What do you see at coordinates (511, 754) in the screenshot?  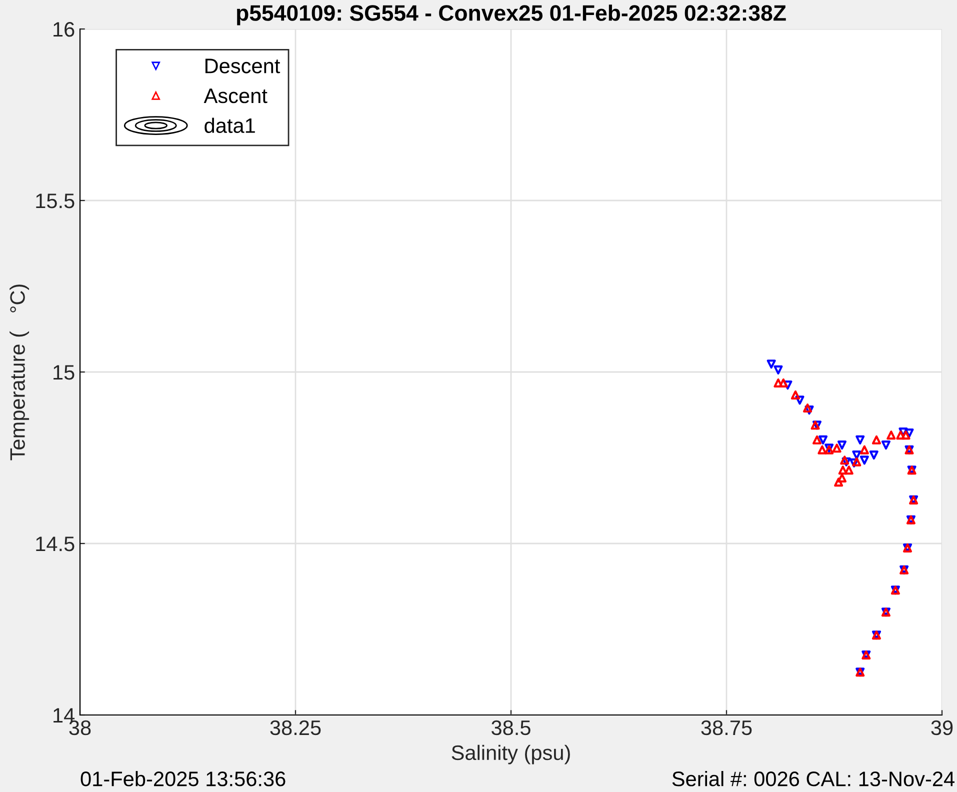 I see `x-axis-title: Salinity (psu)` at bounding box center [511, 754].